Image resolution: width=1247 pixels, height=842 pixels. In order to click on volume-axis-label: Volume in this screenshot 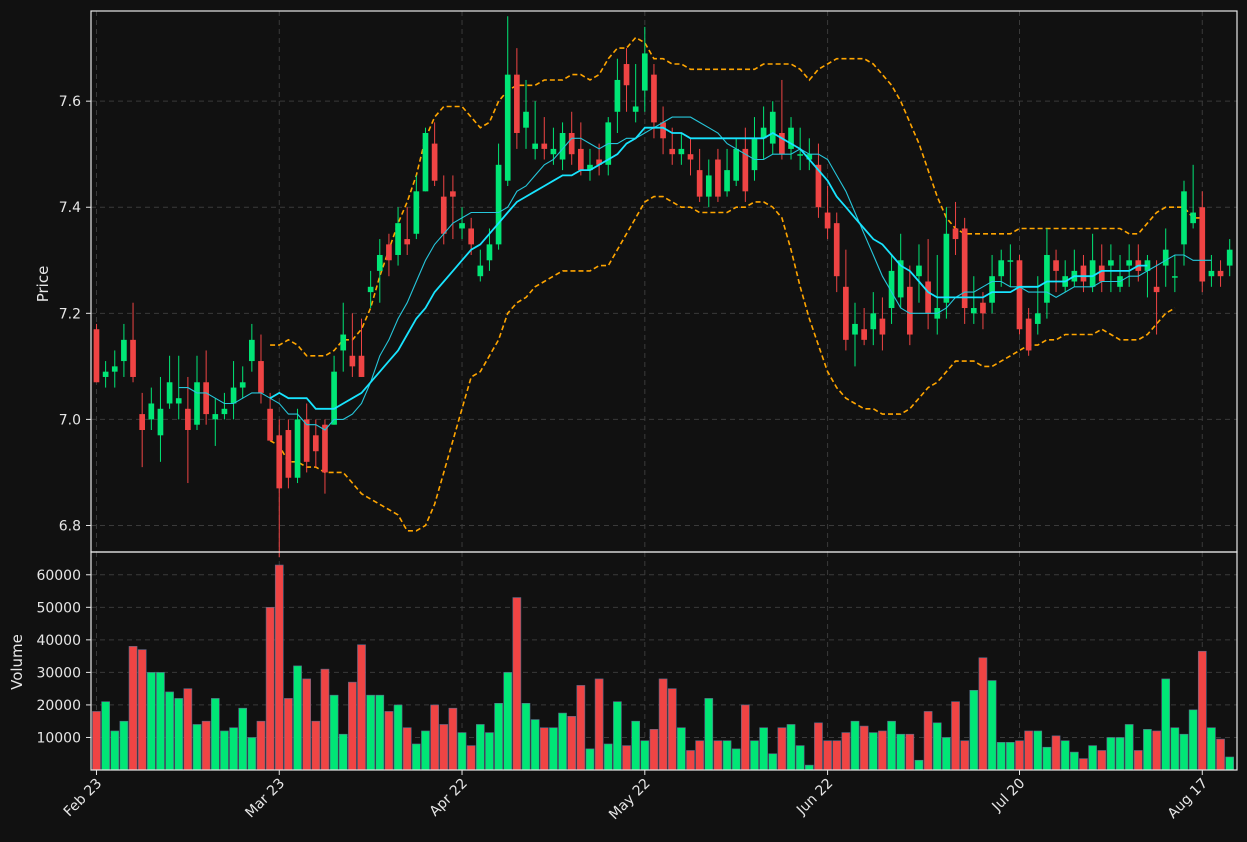, I will do `click(17, 662)`.